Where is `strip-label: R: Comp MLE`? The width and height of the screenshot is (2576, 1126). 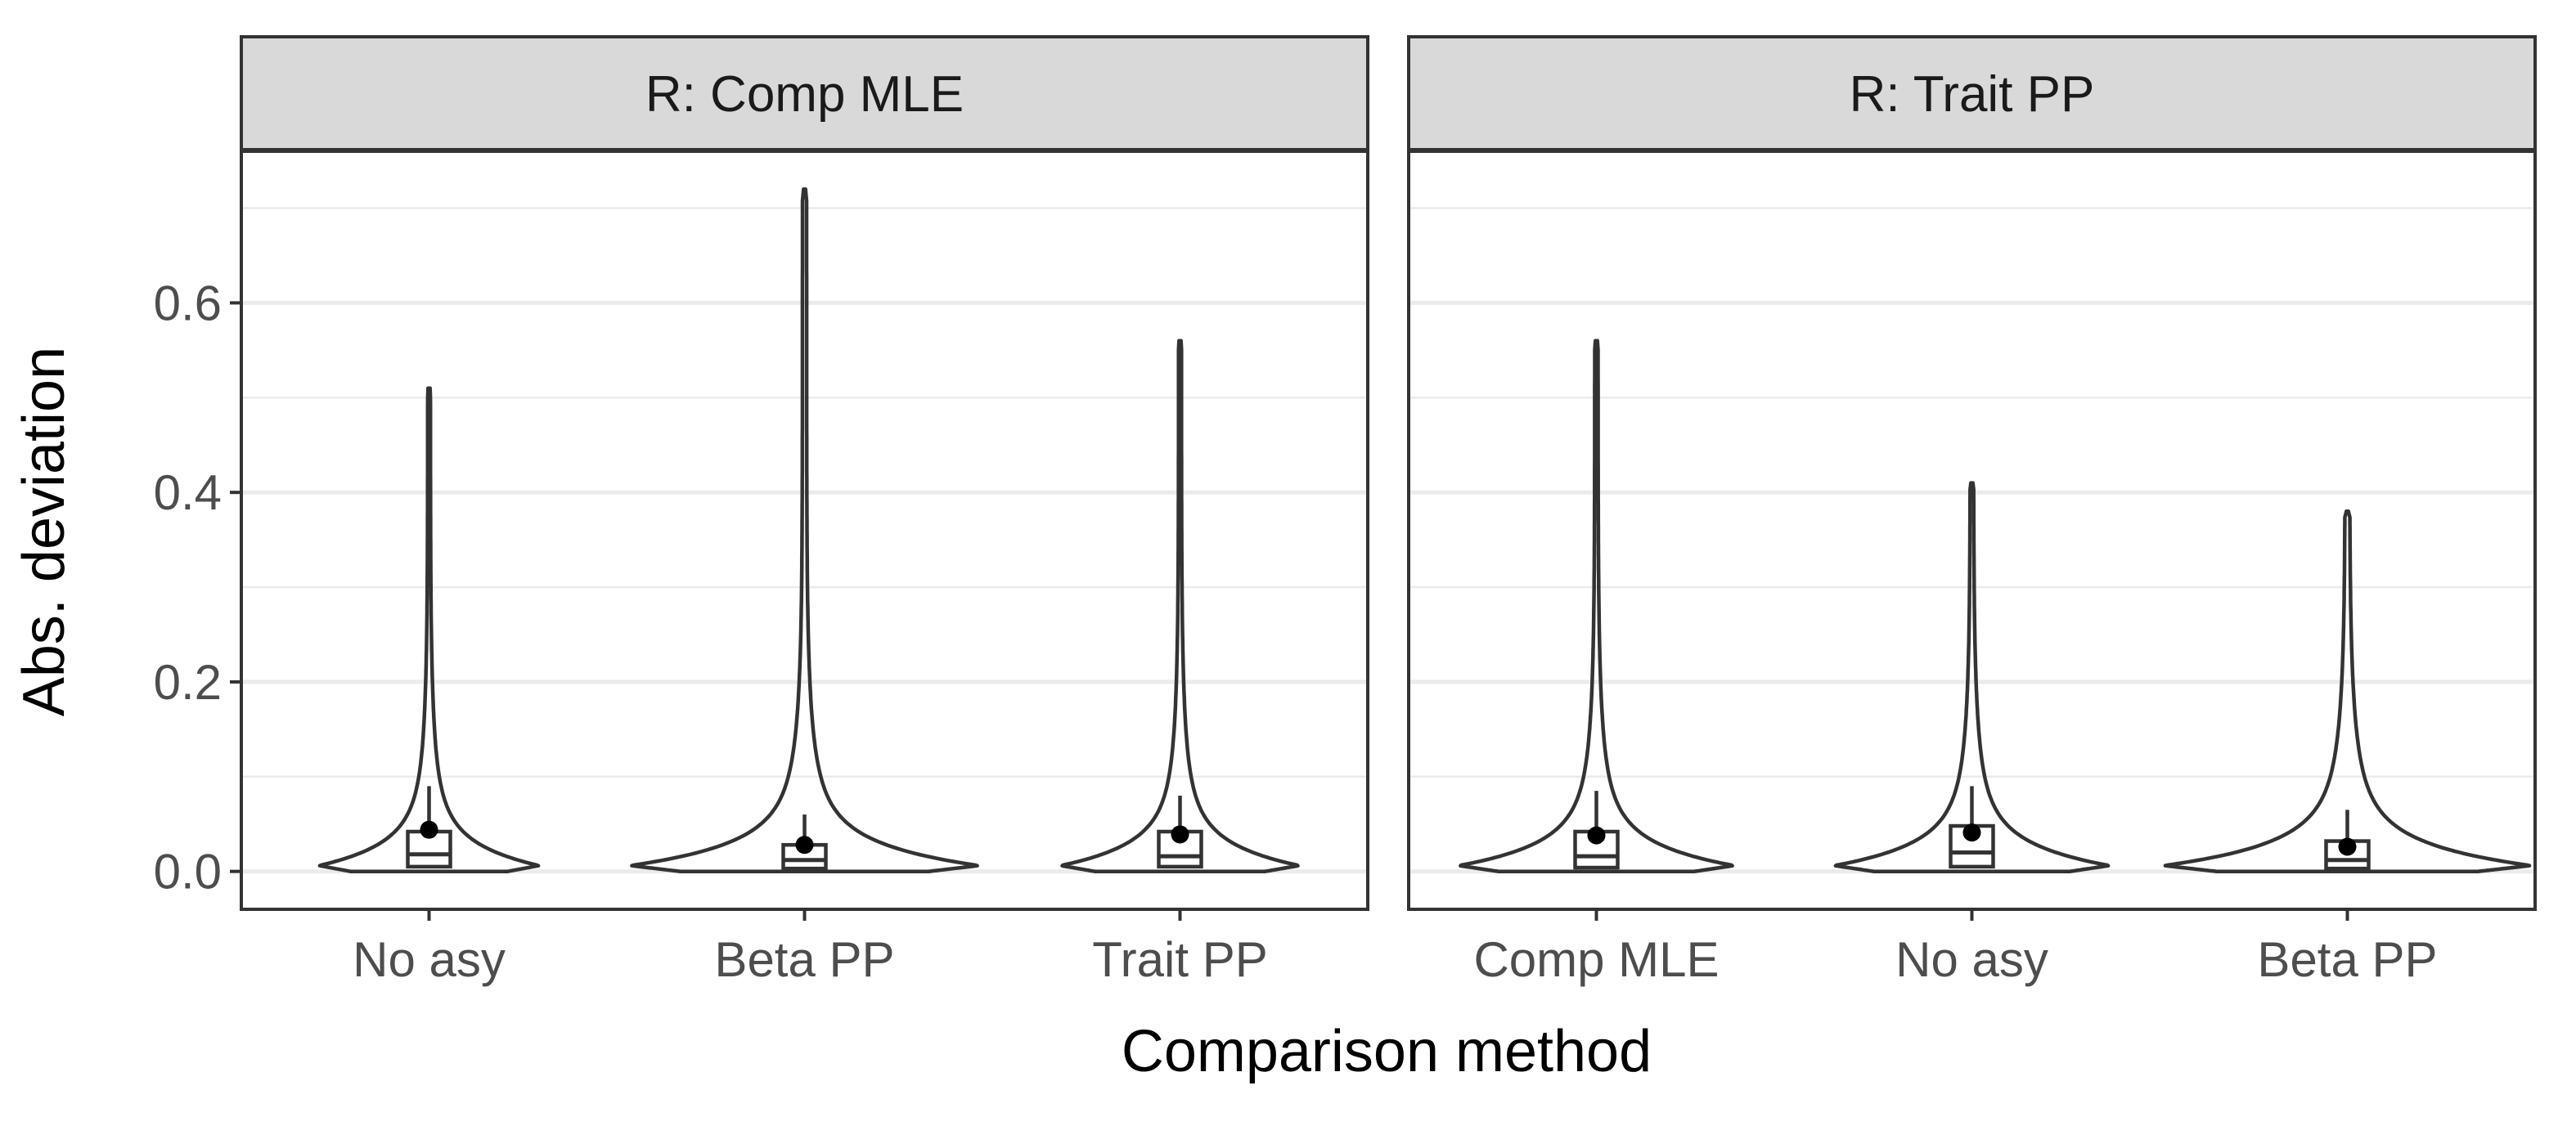 strip-label: R: Comp MLE is located at coordinates (805, 94).